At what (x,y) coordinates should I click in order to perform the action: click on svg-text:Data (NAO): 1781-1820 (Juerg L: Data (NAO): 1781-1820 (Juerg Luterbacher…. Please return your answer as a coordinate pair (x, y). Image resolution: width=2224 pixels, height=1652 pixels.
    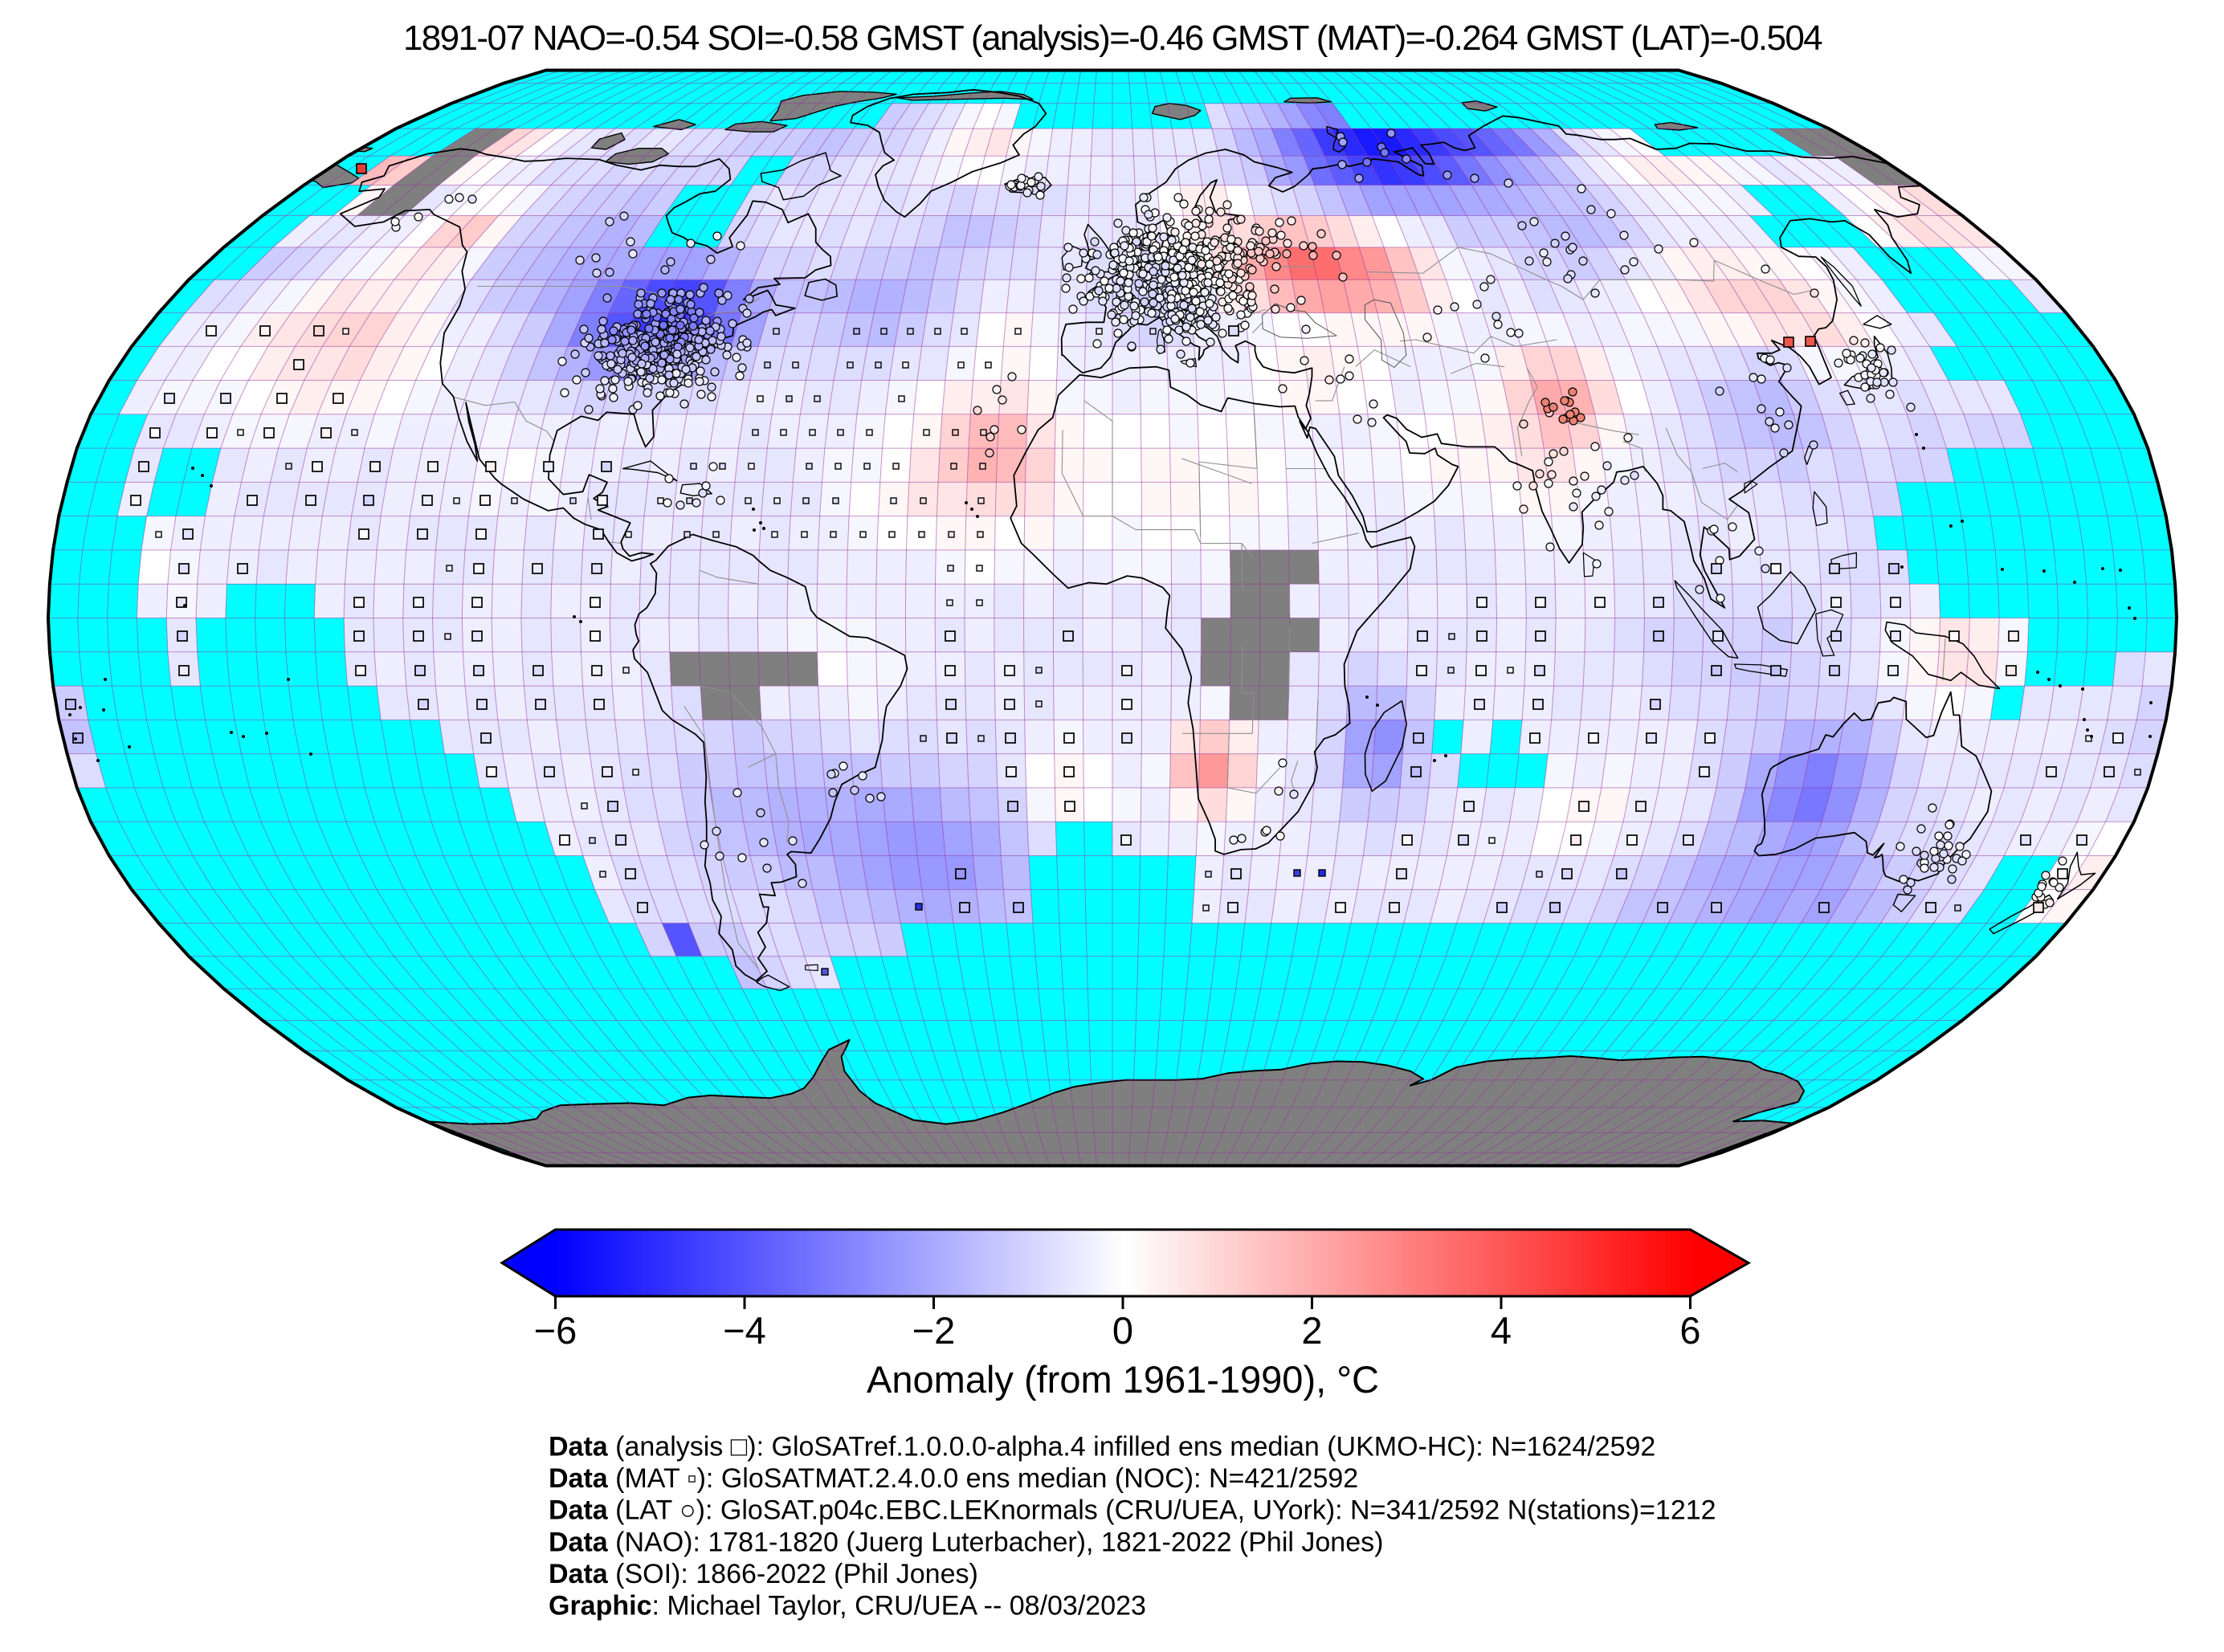
    Looking at the image, I should click on (966, 1542).